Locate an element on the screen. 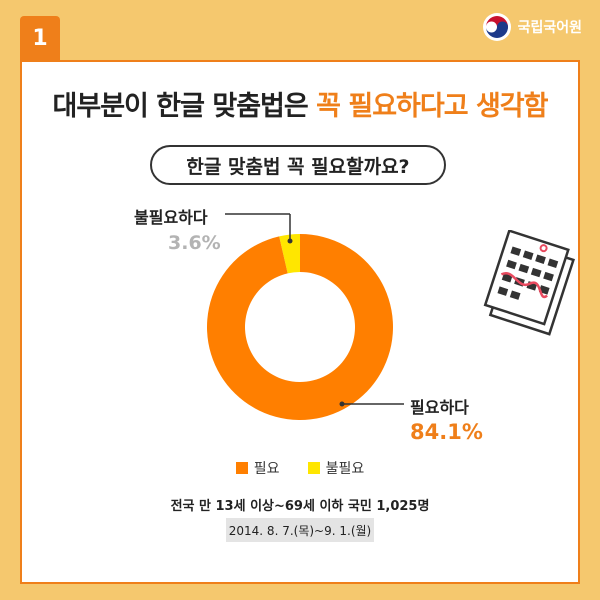 This screenshot has width=600, height=600. question-text: 한글 맞춤법 꼭 필요할까요? is located at coordinates (298, 166).